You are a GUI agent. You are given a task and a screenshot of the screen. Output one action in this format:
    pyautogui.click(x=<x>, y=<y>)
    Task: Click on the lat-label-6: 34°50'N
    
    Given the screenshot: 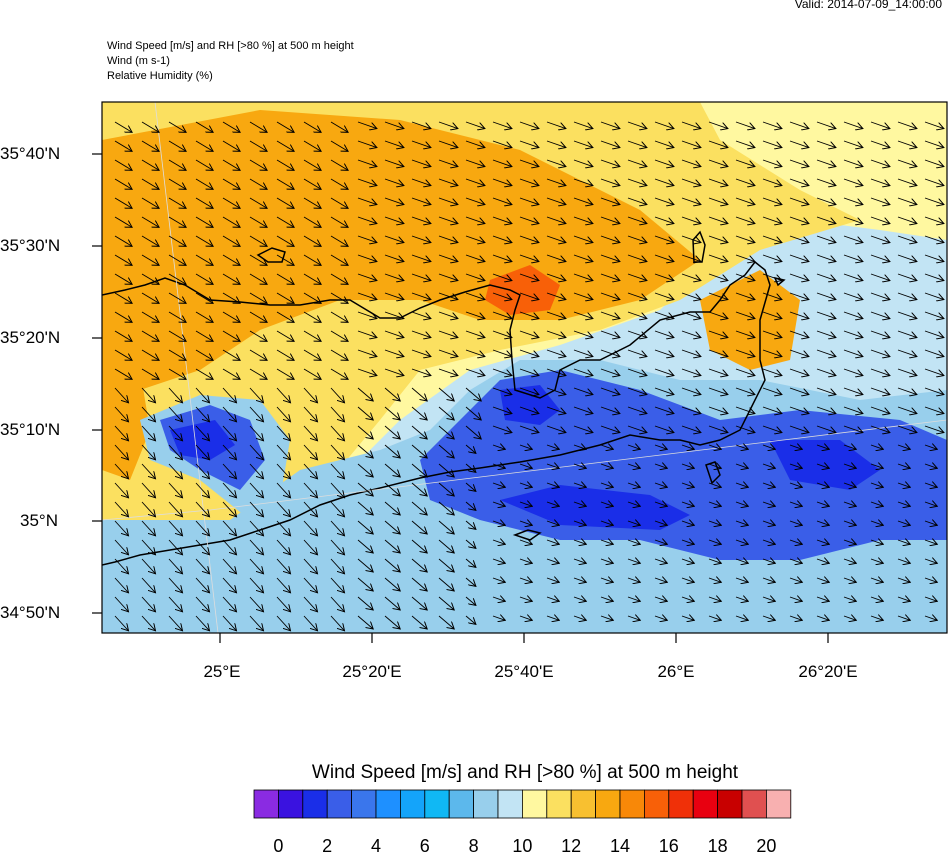 What is the action you would take?
    pyautogui.click(x=30, y=612)
    